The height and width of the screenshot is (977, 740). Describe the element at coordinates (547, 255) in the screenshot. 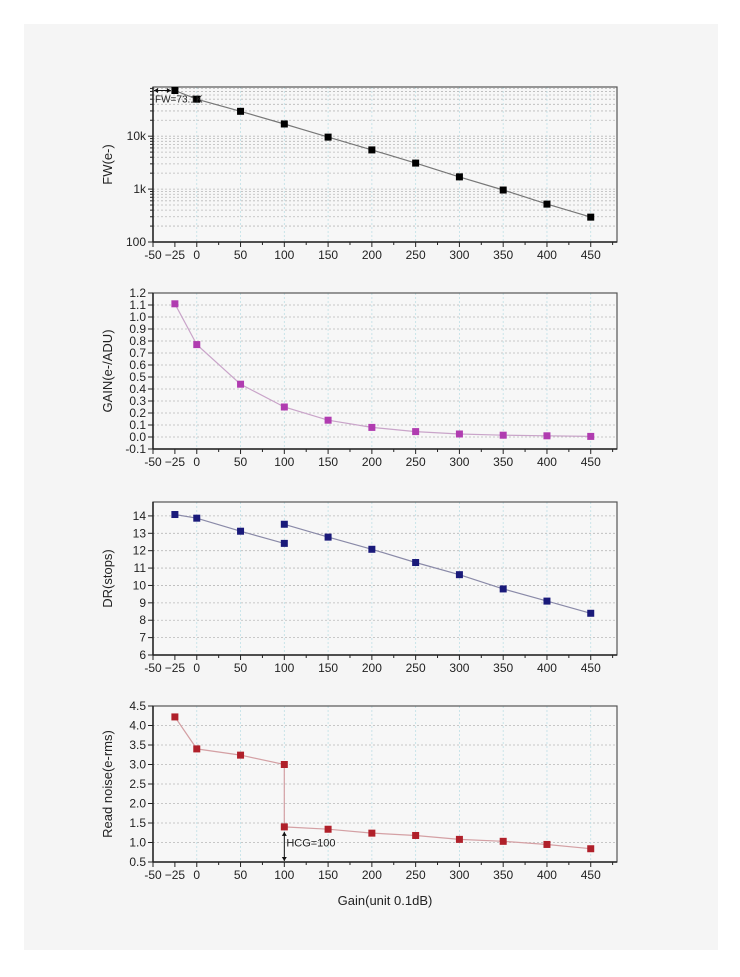

I see `fw-x-tick-label: 400` at that location.